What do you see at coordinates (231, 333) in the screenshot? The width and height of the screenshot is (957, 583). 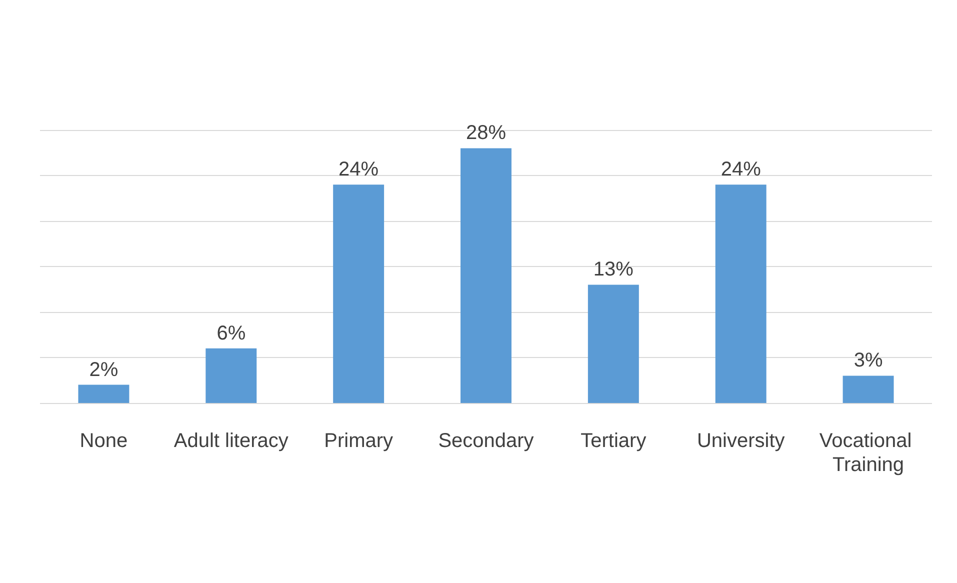 I see `data-label: 6%` at bounding box center [231, 333].